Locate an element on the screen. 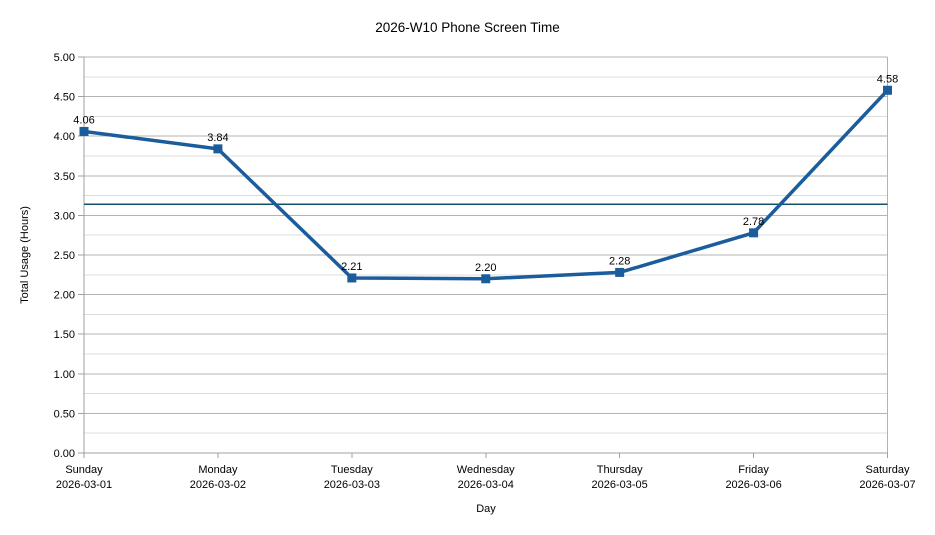  x-category-label: Thursday is located at coordinates (620, 470).